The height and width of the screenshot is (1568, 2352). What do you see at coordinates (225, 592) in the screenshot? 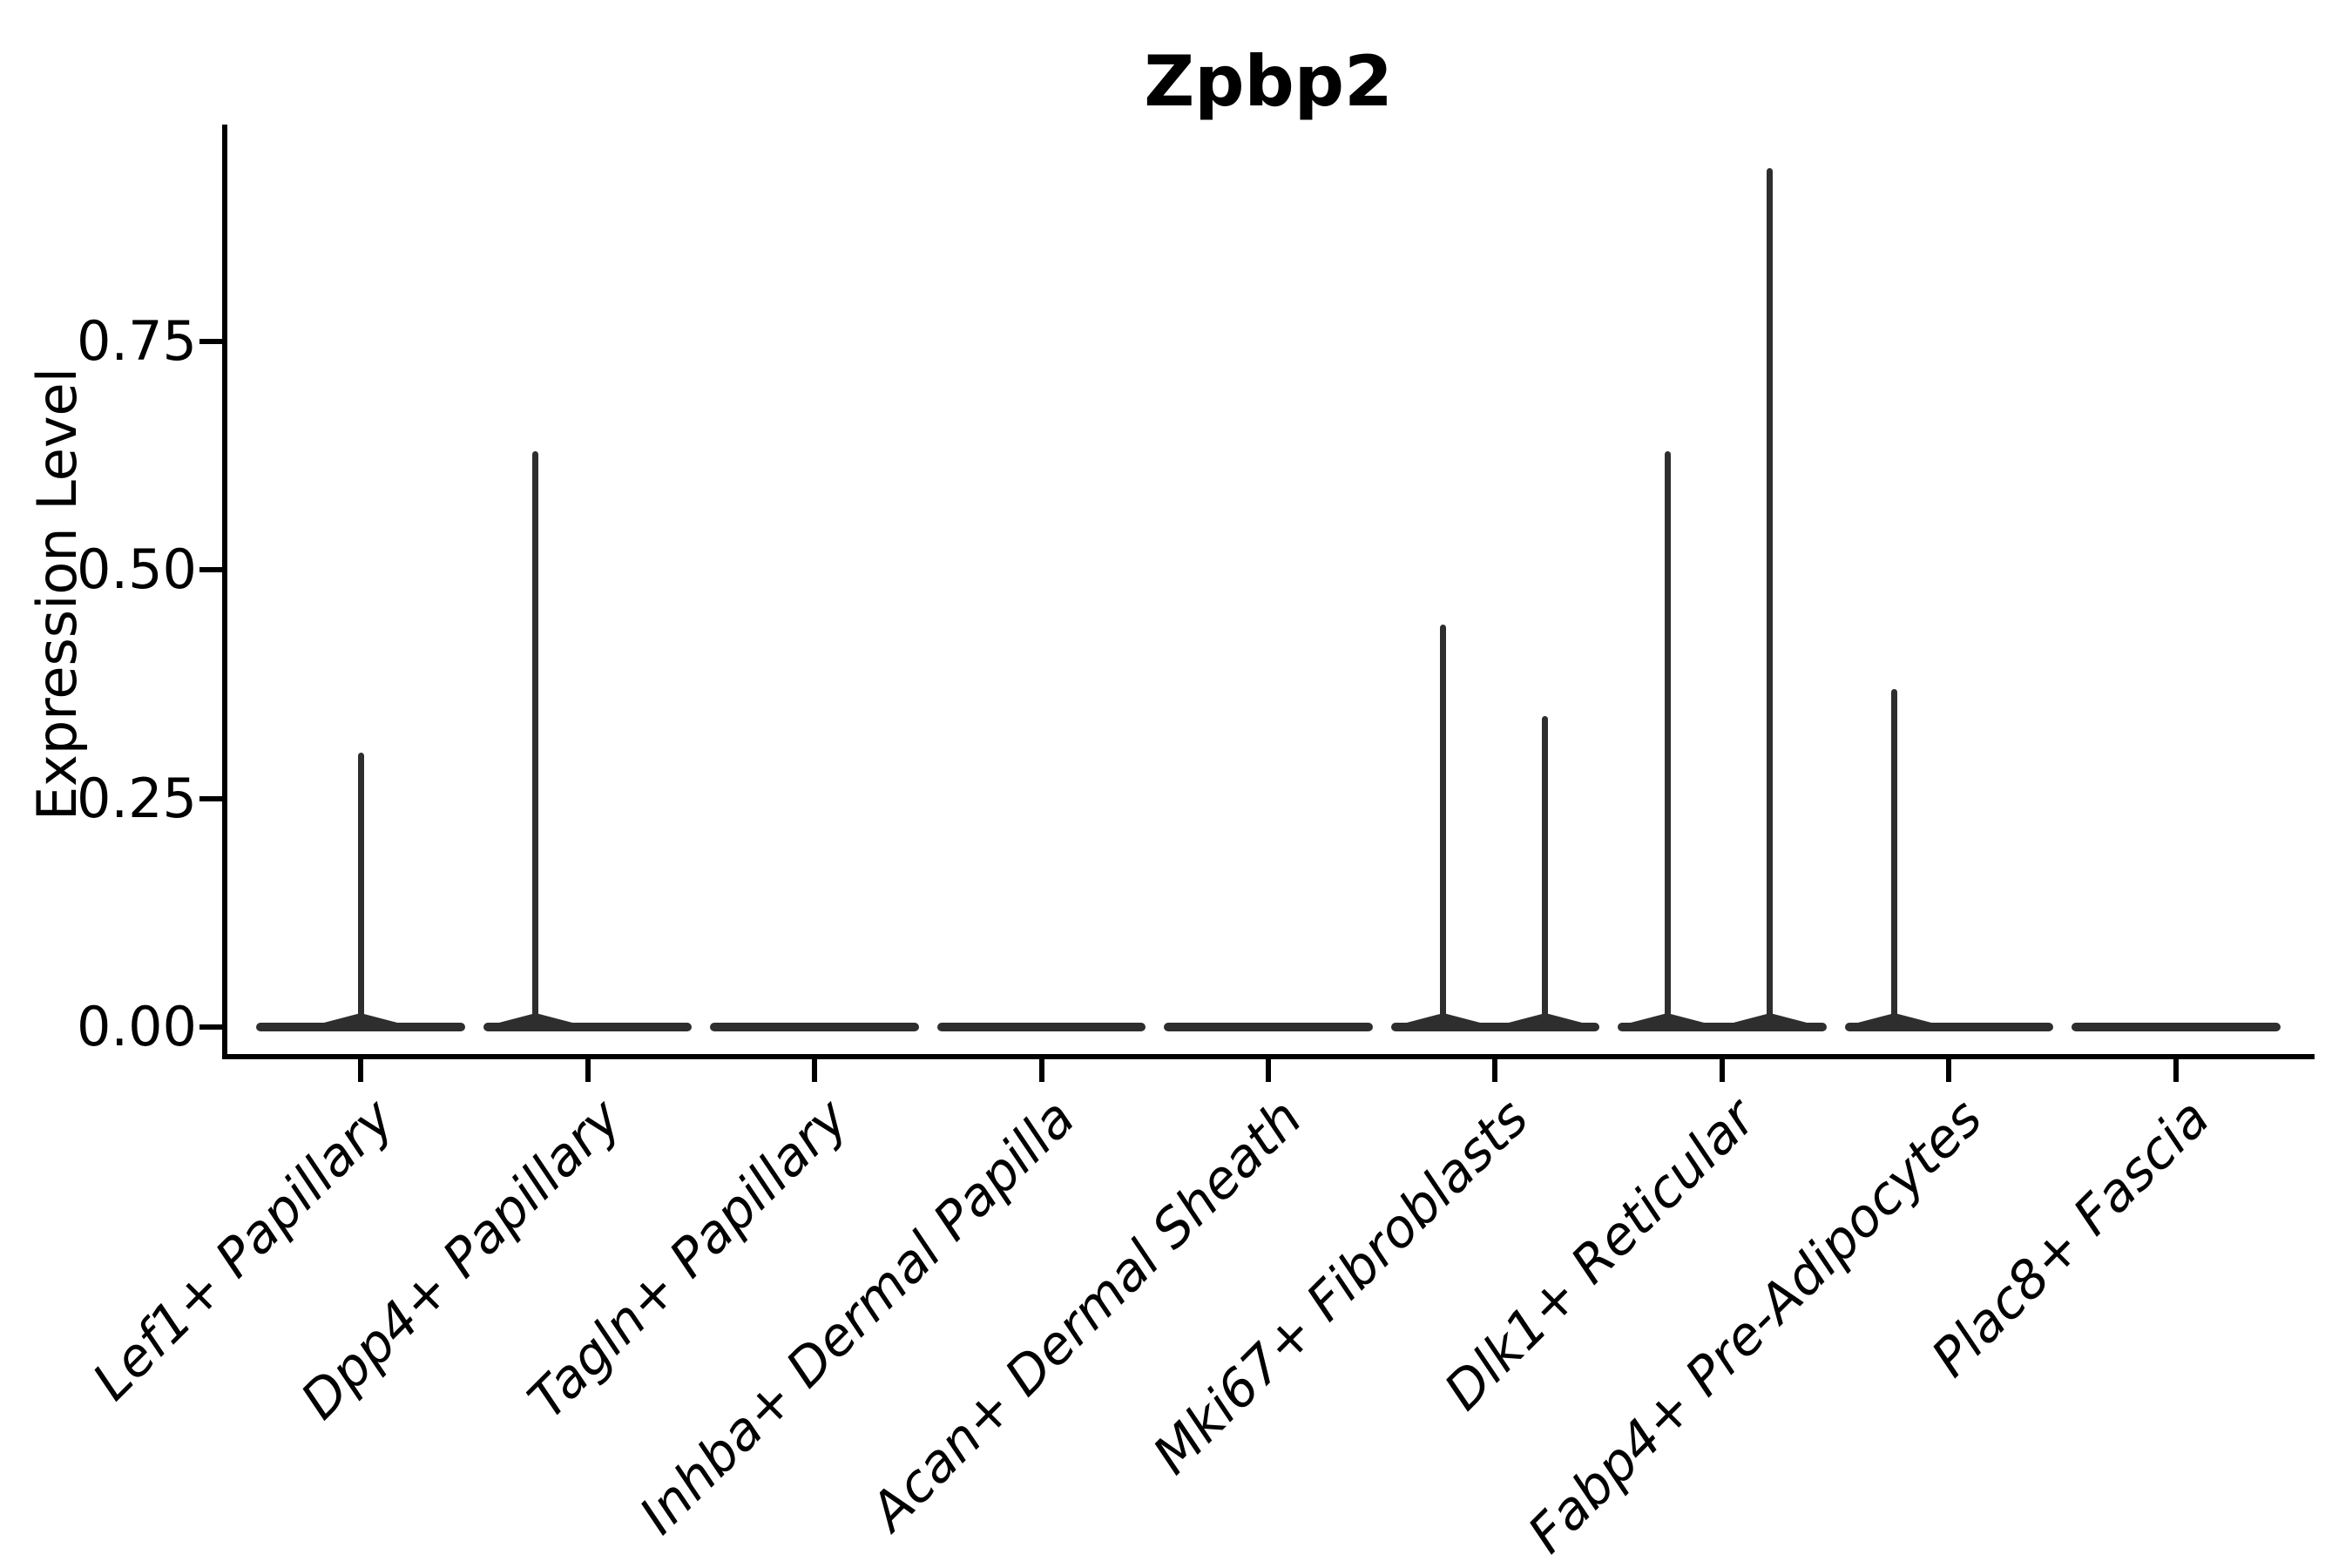
I see `y-axis-spine` at bounding box center [225, 592].